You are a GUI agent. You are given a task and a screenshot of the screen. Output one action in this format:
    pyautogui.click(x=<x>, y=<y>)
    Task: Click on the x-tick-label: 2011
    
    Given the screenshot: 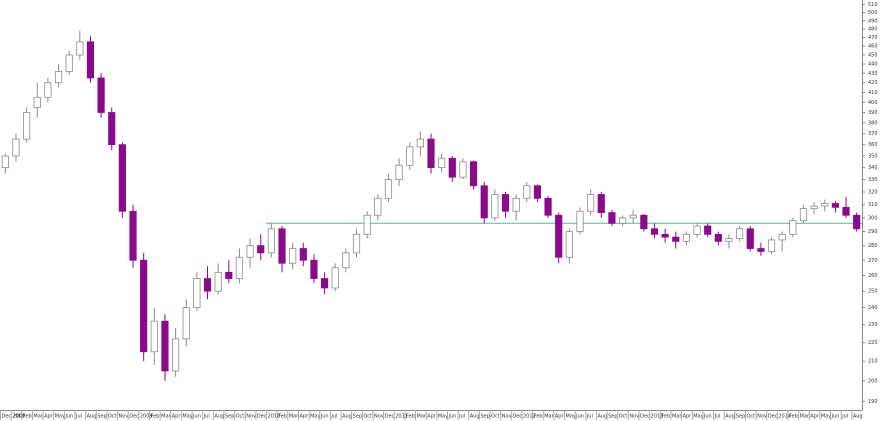 What is the action you would take?
    pyautogui.click(x=401, y=417)
    